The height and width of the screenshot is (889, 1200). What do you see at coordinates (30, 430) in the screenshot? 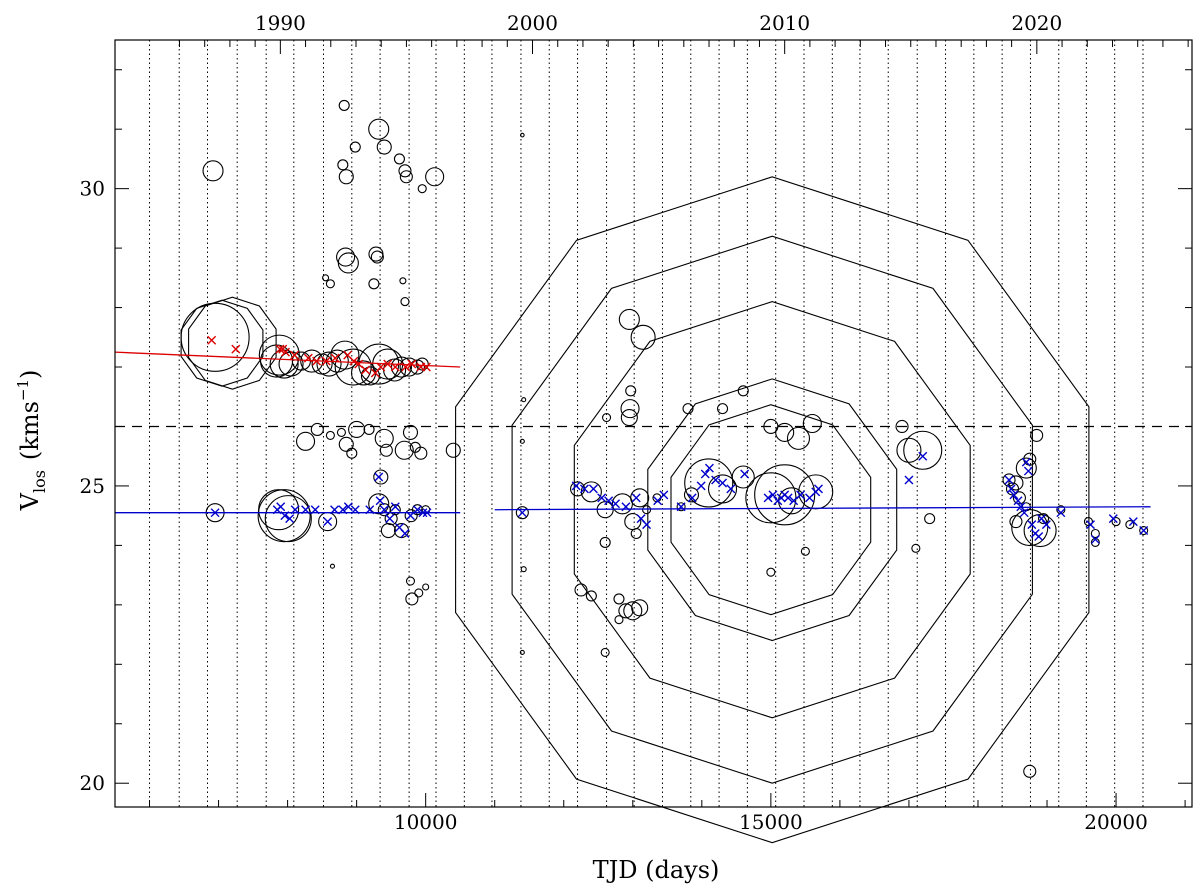
I see `y-axis-title-units: (kms` at bounding box center [30, 430].